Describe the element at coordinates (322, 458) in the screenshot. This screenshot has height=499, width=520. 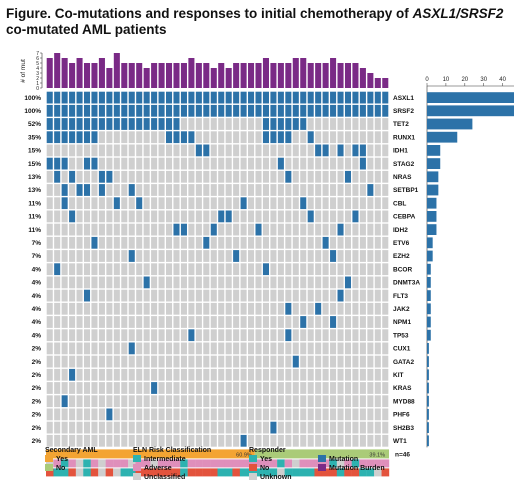
I see `mutation-legend-swatch` at that location.